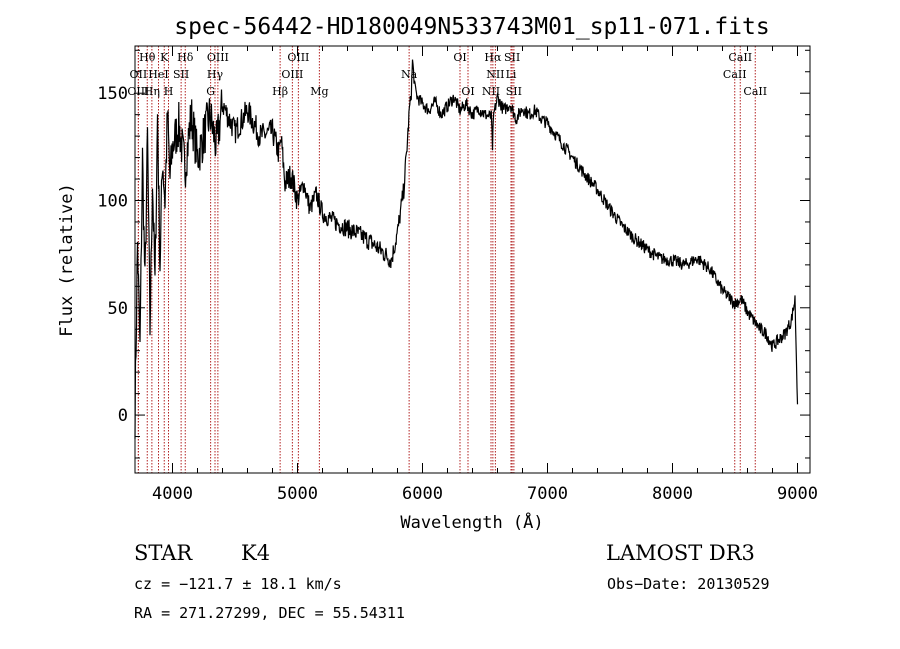 The height and width of the screenshot is (649, 900). I want to click on survey-name: LAMOST DR3, so click(680, 553).